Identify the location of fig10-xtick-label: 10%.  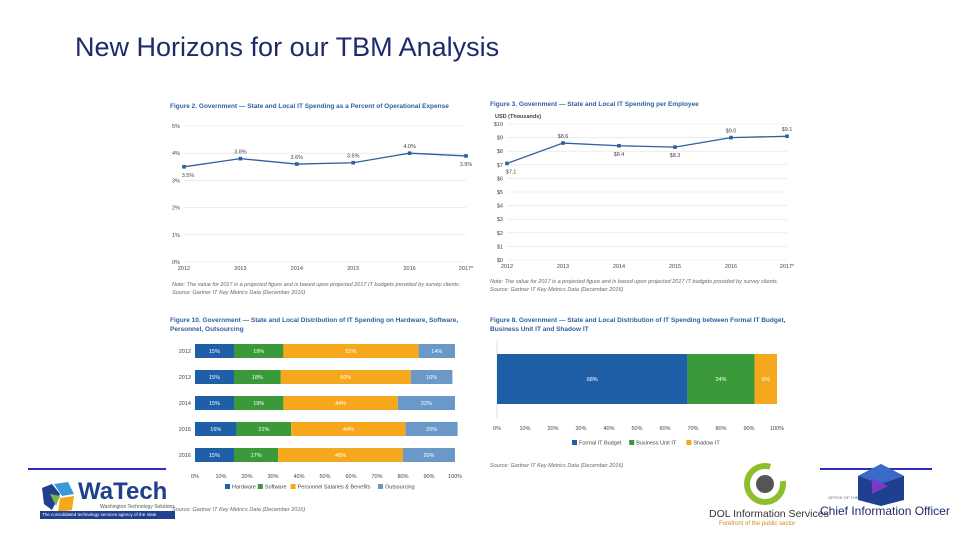
(220, 477).